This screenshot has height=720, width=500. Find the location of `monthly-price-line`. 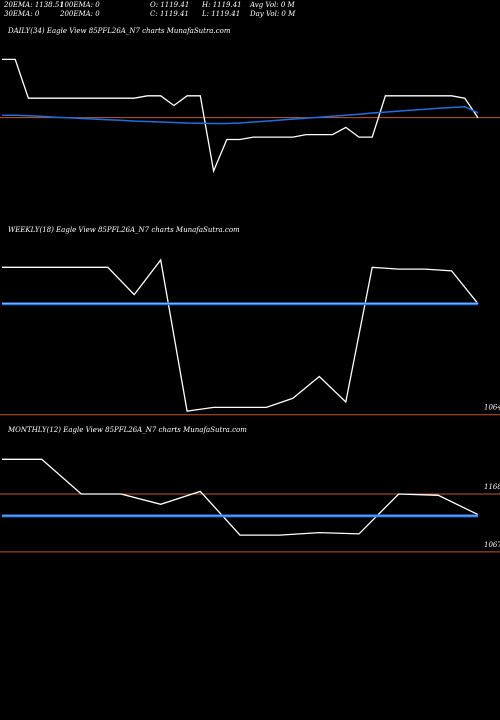

monthly-price-line is located at coordinates (240, 497).